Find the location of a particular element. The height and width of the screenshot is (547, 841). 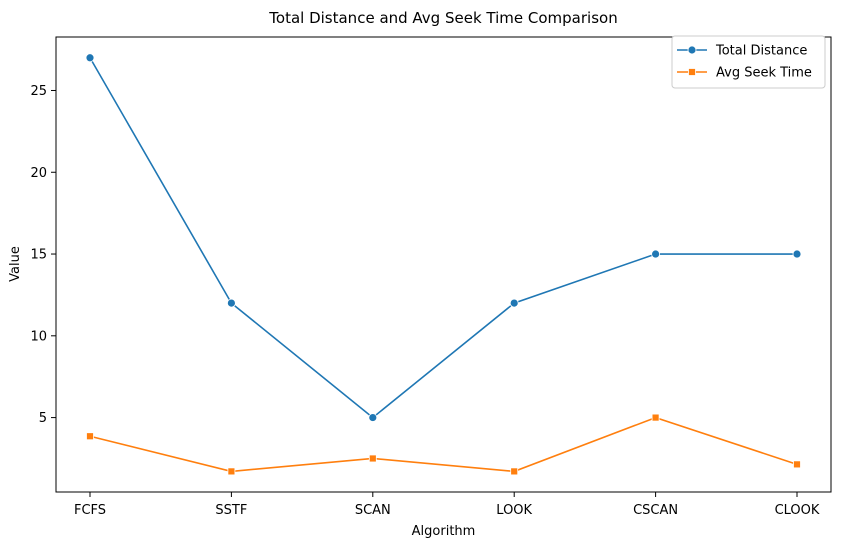

legend-label: Total Distance is located at coordinates (761, 51).